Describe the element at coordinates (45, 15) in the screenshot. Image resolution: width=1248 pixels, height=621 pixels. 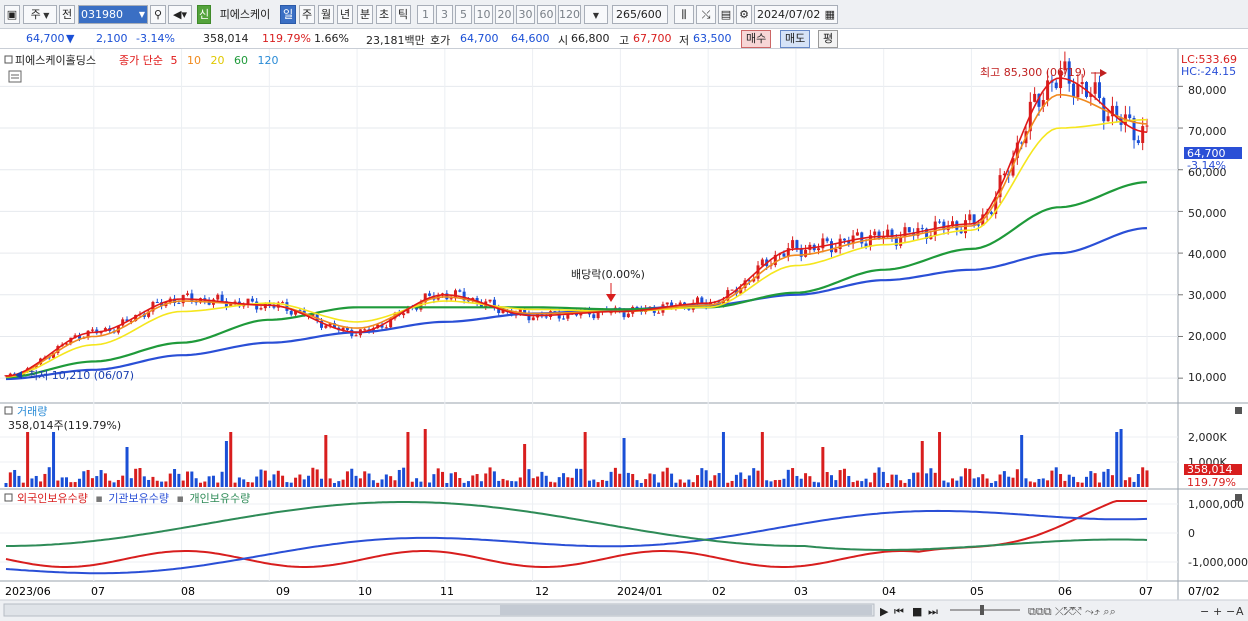
I see `chevron-down-icon: ▼` at that location.